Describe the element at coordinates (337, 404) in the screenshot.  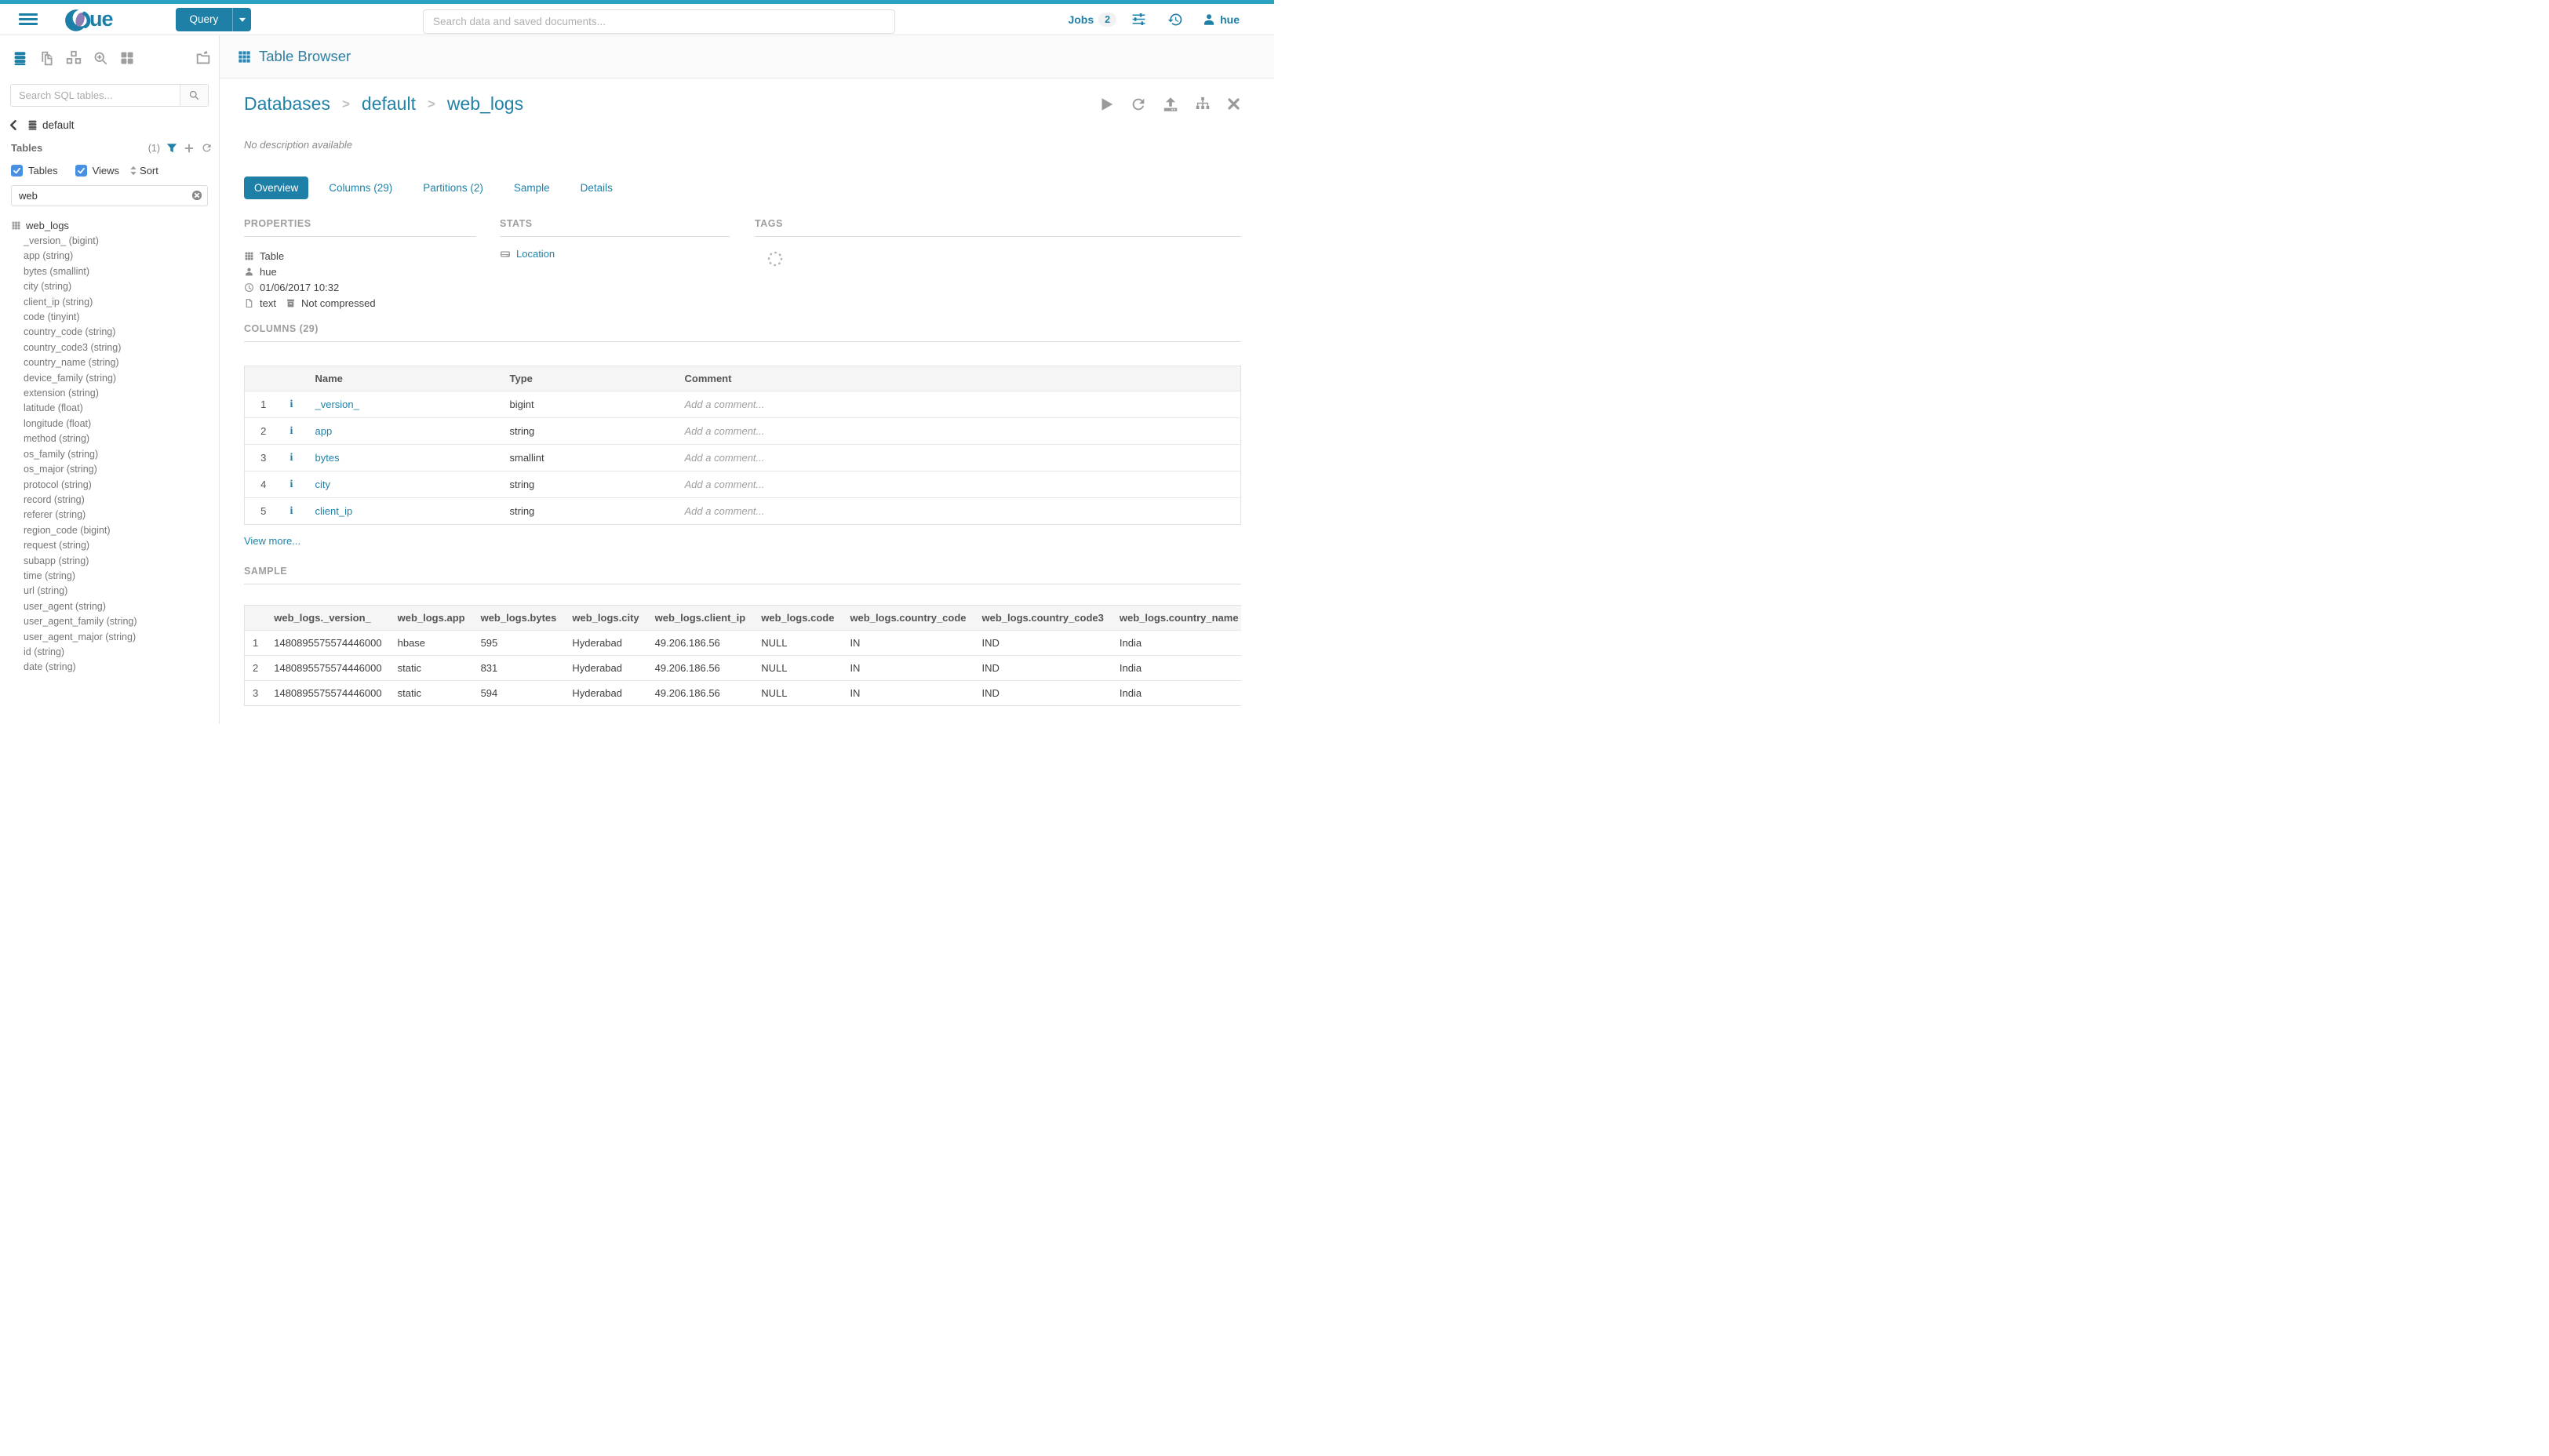
I see `column-name-link: _version_` at that location.